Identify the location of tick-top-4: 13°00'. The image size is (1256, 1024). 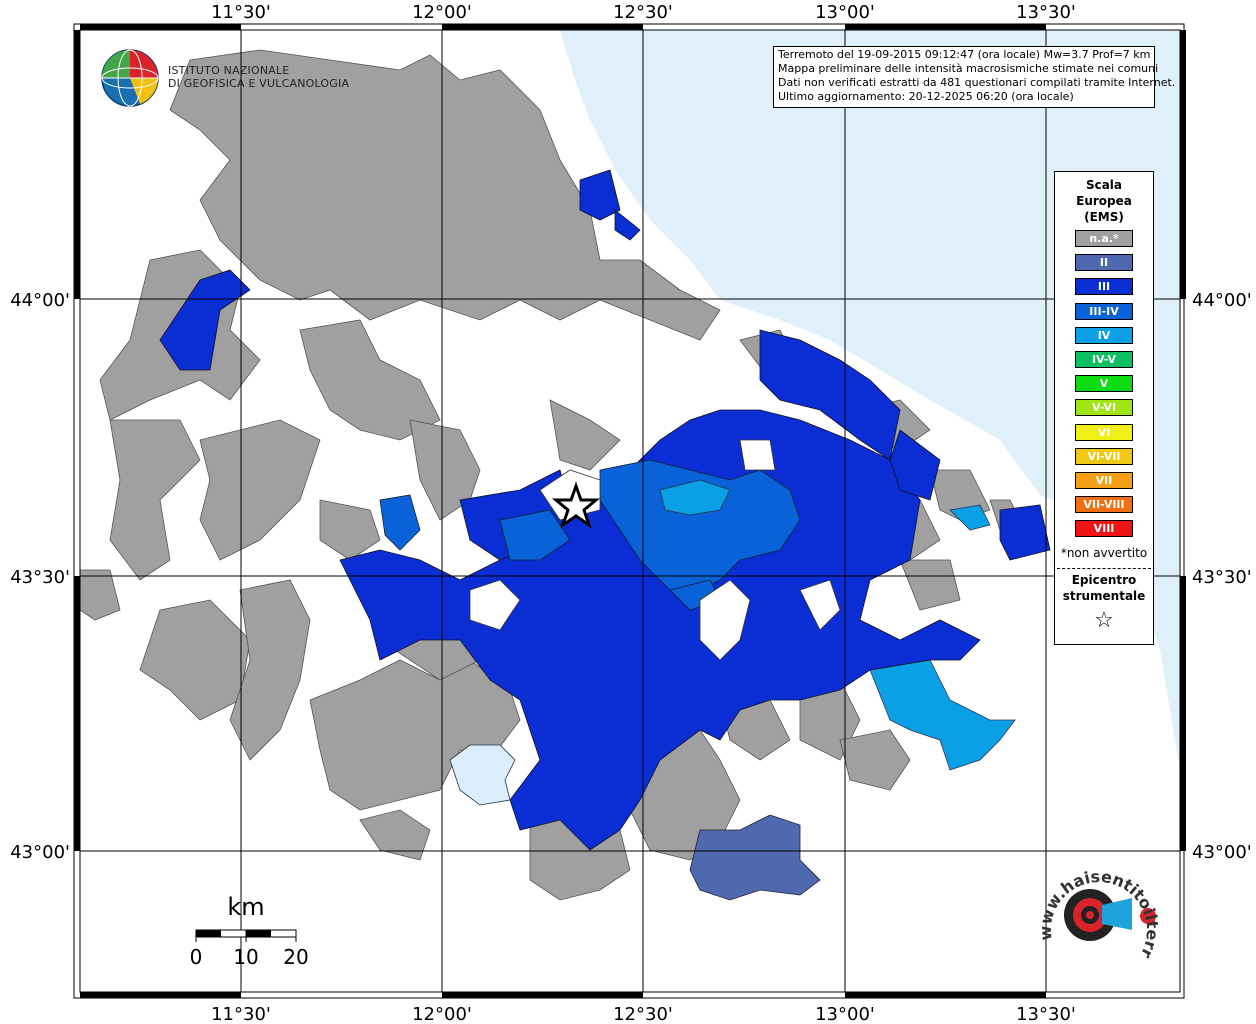
(845, 12).